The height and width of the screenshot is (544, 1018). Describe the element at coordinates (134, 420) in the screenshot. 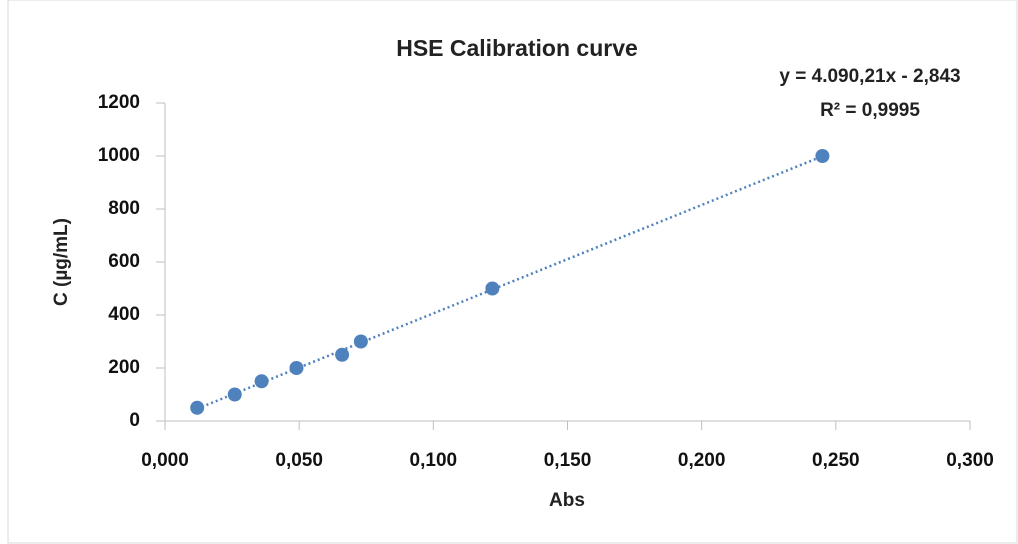

I see `y-tick-label: 0` at that location.